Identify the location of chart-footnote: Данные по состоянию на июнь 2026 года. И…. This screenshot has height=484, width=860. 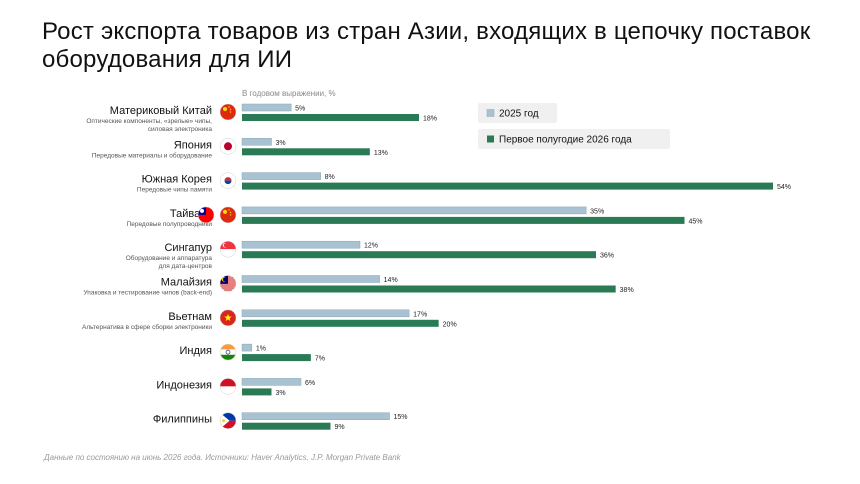
(222, 457).